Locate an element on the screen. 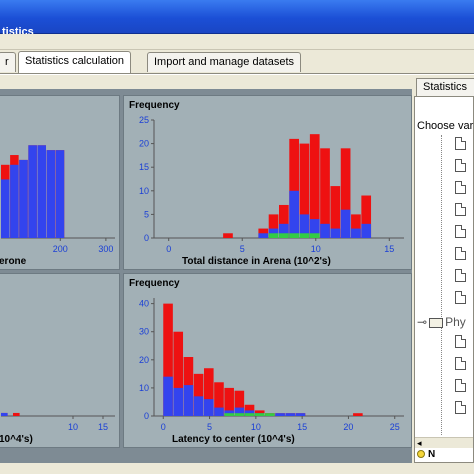  tab-statistics-side: Statistics is located at coordinates (445, 87).